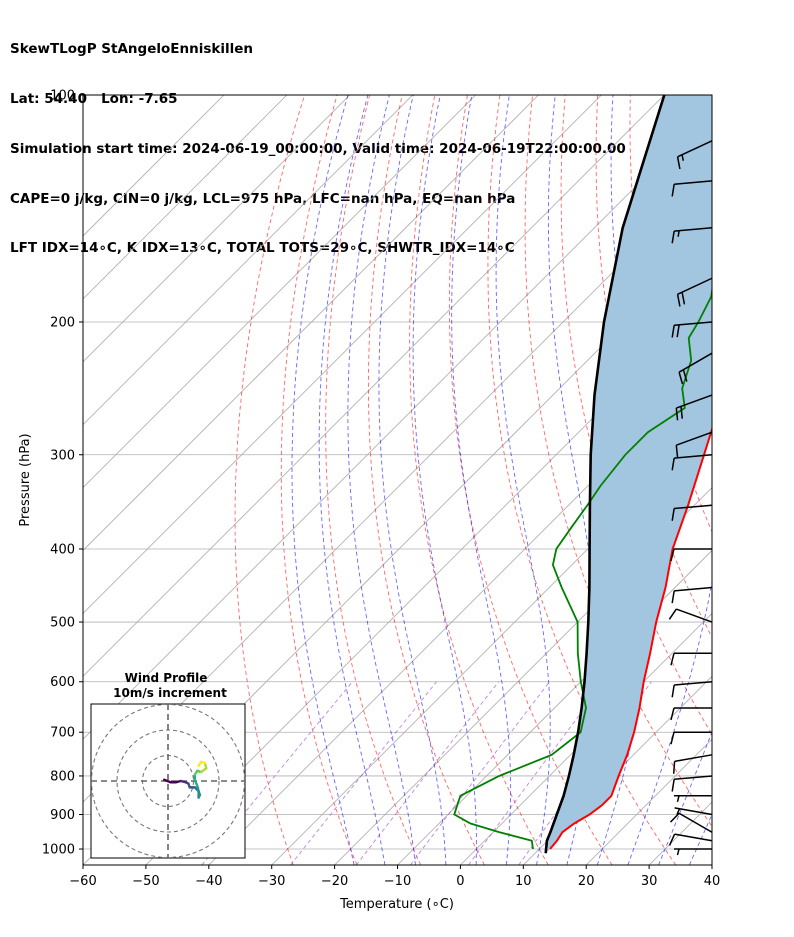  Describe the element at coordinates (271, 881) in the screenshot. I see `x-tick-label: −30` at that location.